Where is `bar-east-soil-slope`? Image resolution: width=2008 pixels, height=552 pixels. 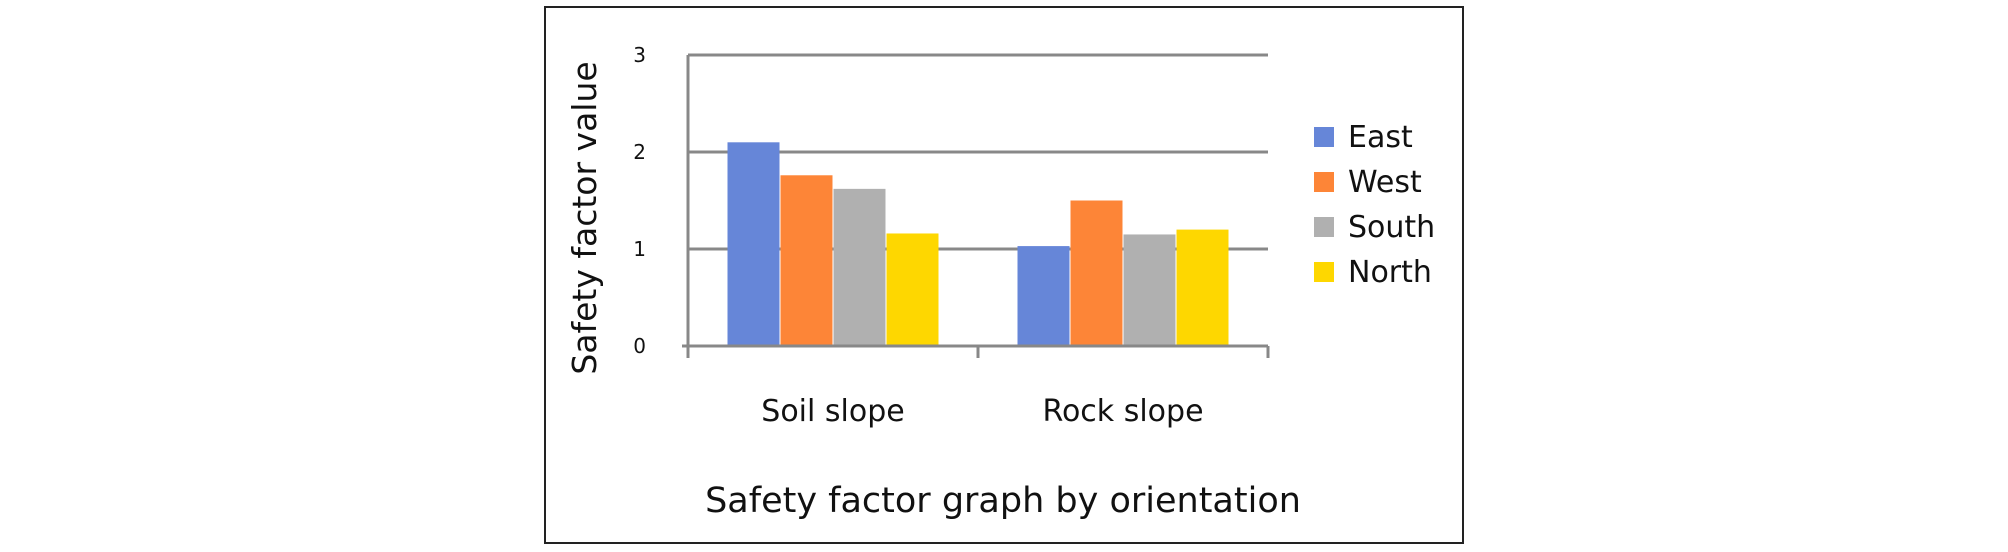 bar-east-soil-slope is located at coordinates (753, 244).